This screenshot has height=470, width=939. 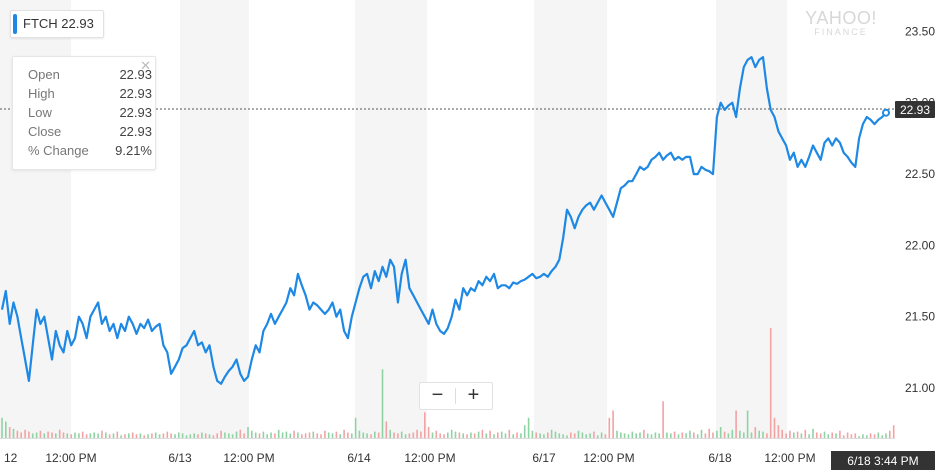 I want to click on tooltip-label: % Change, so click(x=58, y=150).